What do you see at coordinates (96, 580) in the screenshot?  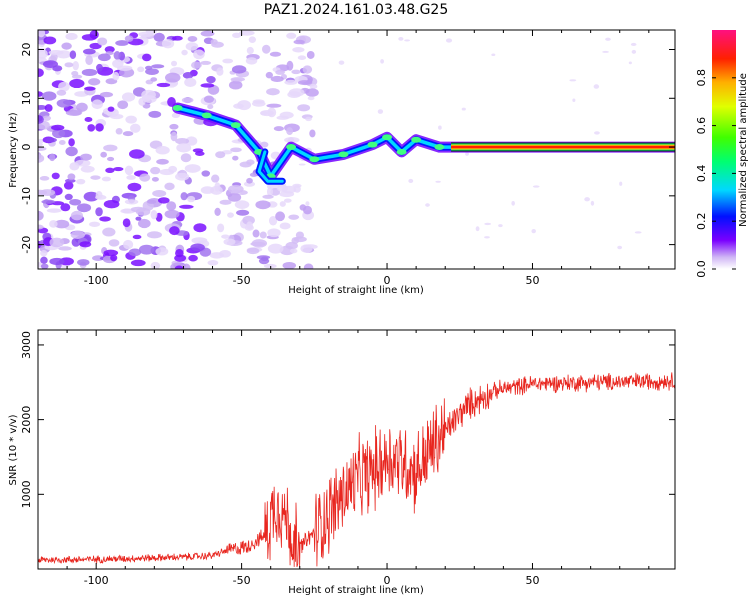 I see `snr-x-tick-label: -100` at bounding box center [96, 580].